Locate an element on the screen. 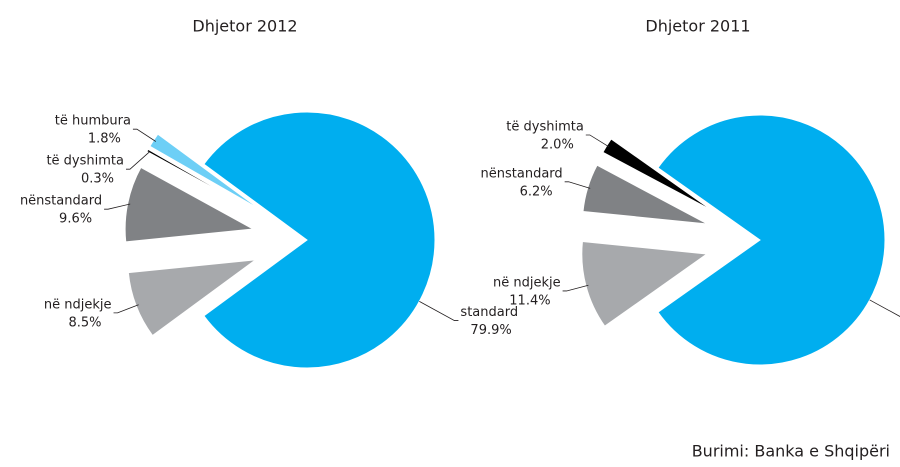  slice-value-label: 8.5% is located at coordinates (85, 322).